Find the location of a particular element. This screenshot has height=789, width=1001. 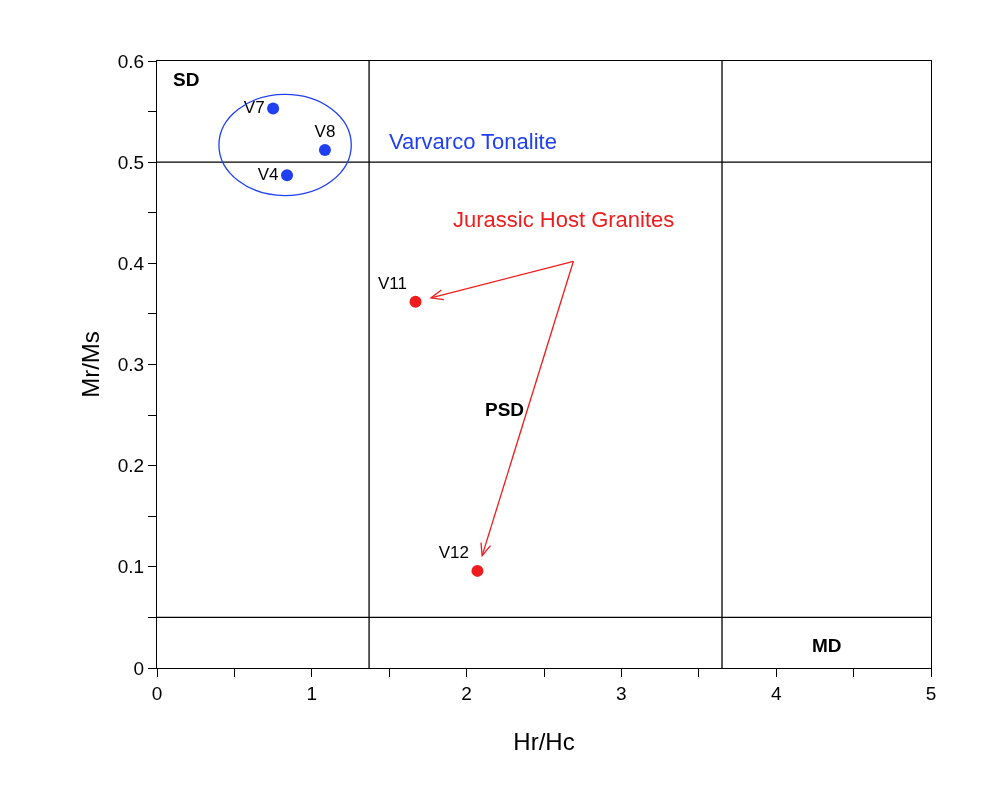

y-axis-title: Mr/Ms is located at coordinates (90, 364).